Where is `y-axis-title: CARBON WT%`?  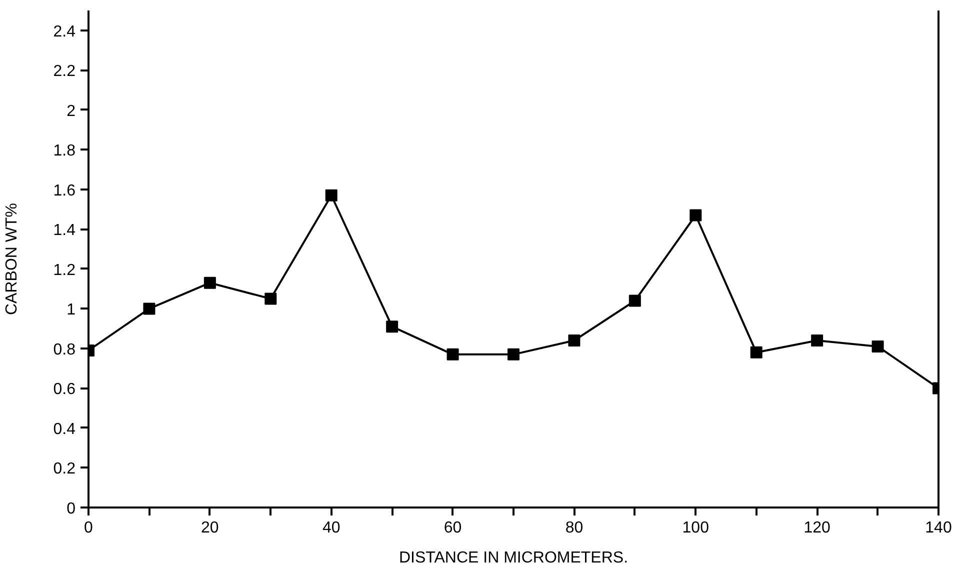 y-axis-title: CARBON WT% is located at coordinates (11, 259).